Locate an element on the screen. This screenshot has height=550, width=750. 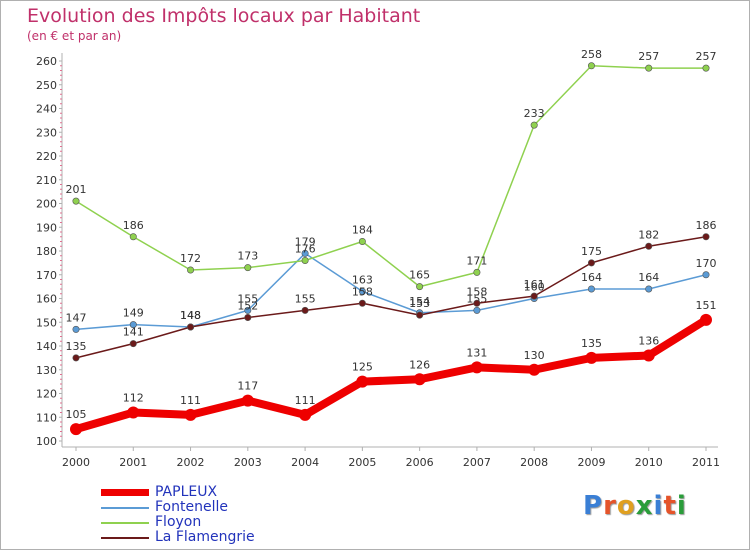
y-tick-label: 260 is located at coordinates (46, 61).